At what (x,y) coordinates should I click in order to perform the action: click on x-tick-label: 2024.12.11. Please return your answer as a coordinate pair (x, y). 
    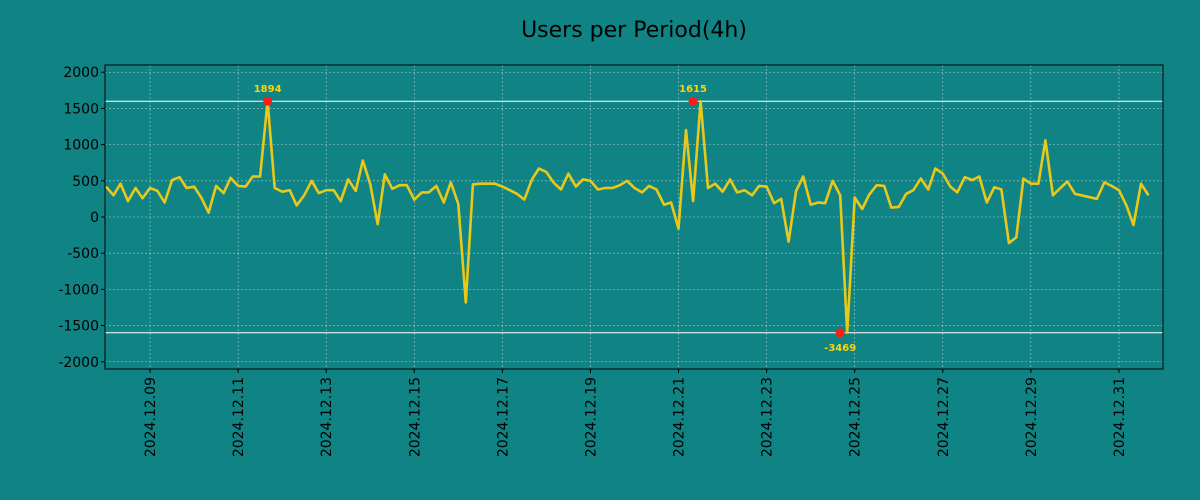
    Looking at the image, I should click on (239, 417).